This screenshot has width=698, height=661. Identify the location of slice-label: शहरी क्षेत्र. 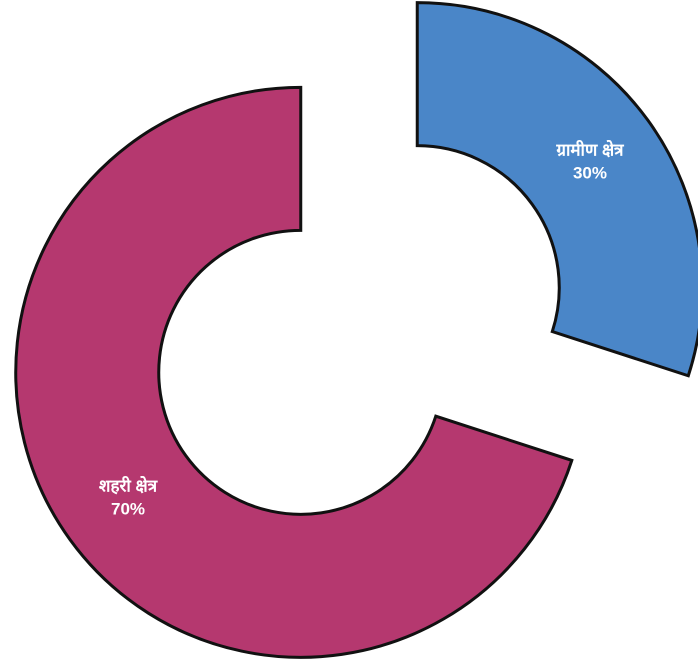
(128, 485).